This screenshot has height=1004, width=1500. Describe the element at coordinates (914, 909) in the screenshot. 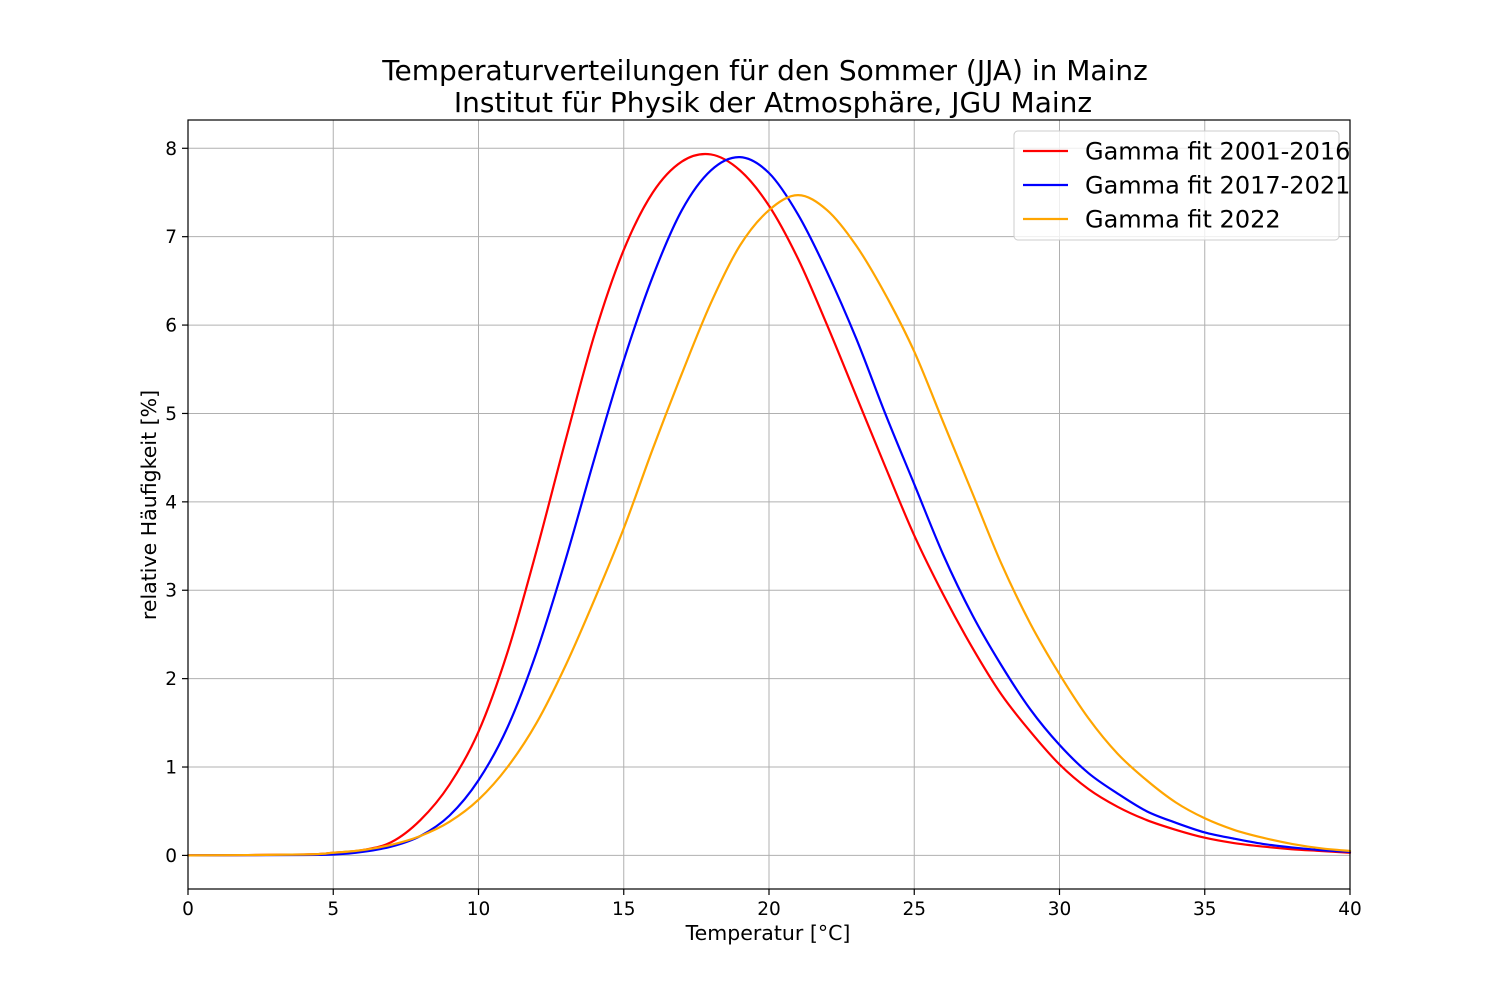

I see `x-tick-label: 25` at that location.